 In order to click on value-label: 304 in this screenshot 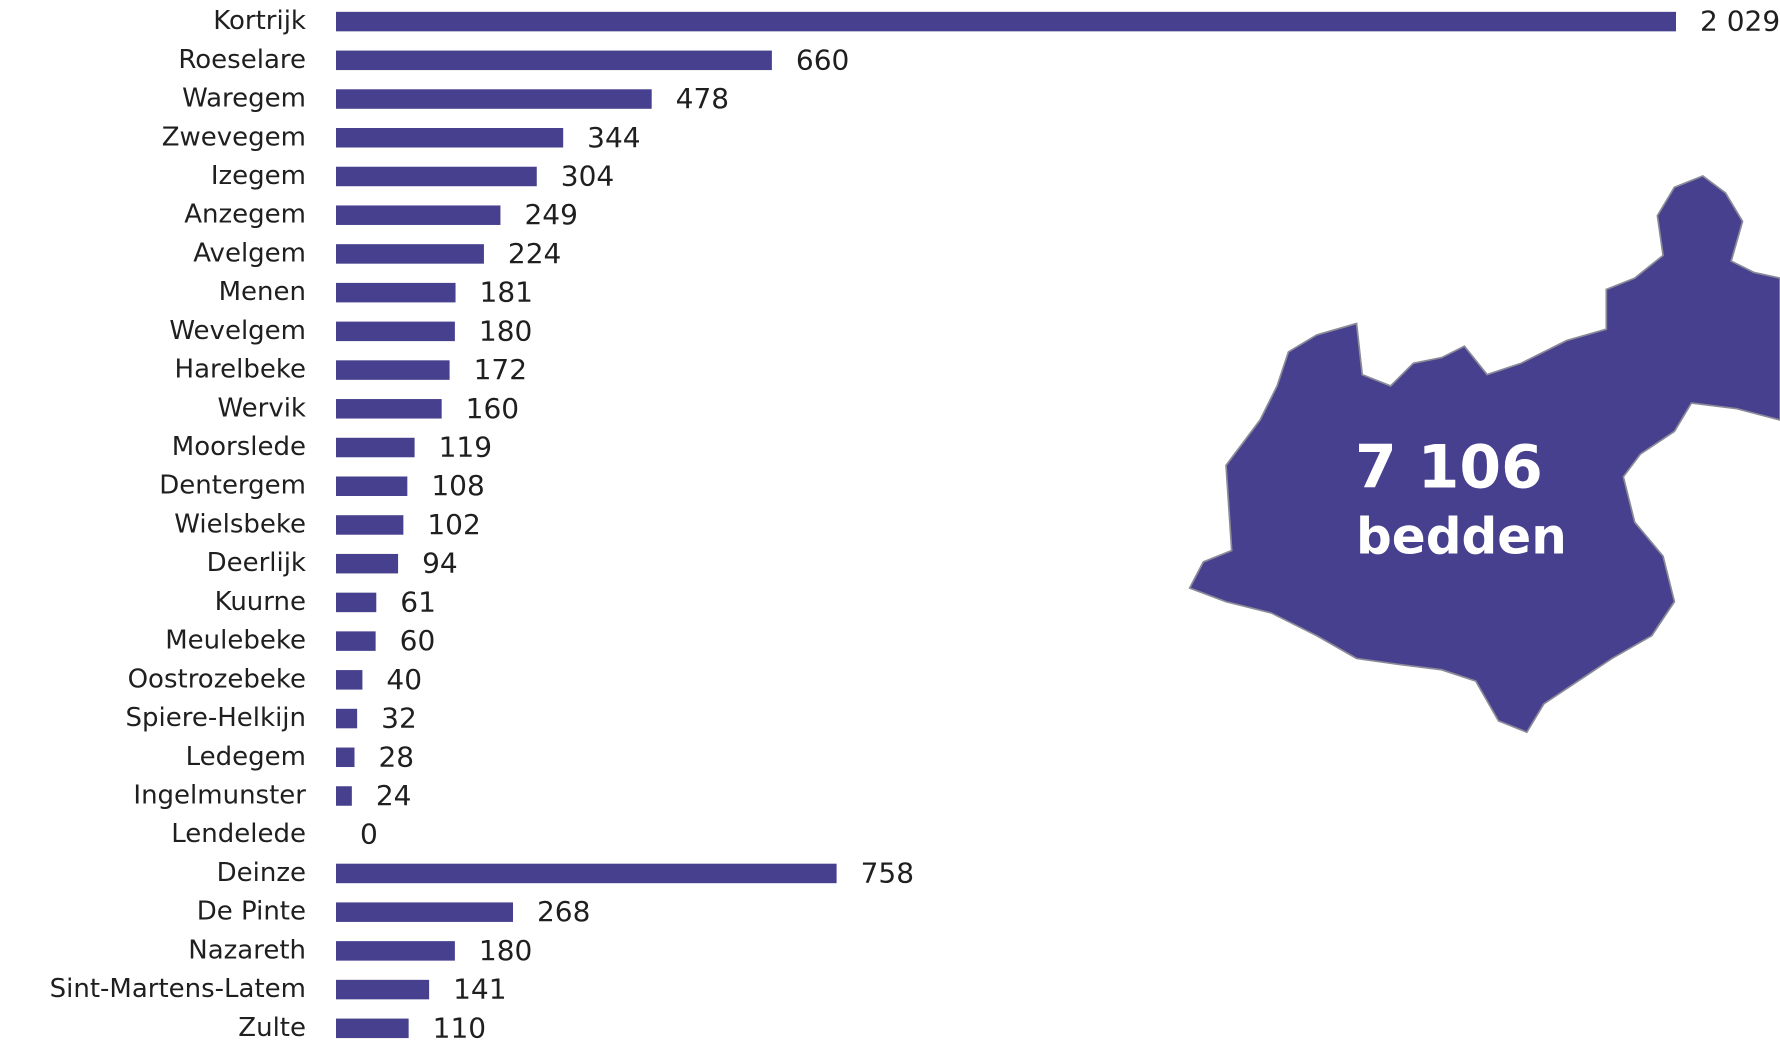, I will do `click(587, 175)`.